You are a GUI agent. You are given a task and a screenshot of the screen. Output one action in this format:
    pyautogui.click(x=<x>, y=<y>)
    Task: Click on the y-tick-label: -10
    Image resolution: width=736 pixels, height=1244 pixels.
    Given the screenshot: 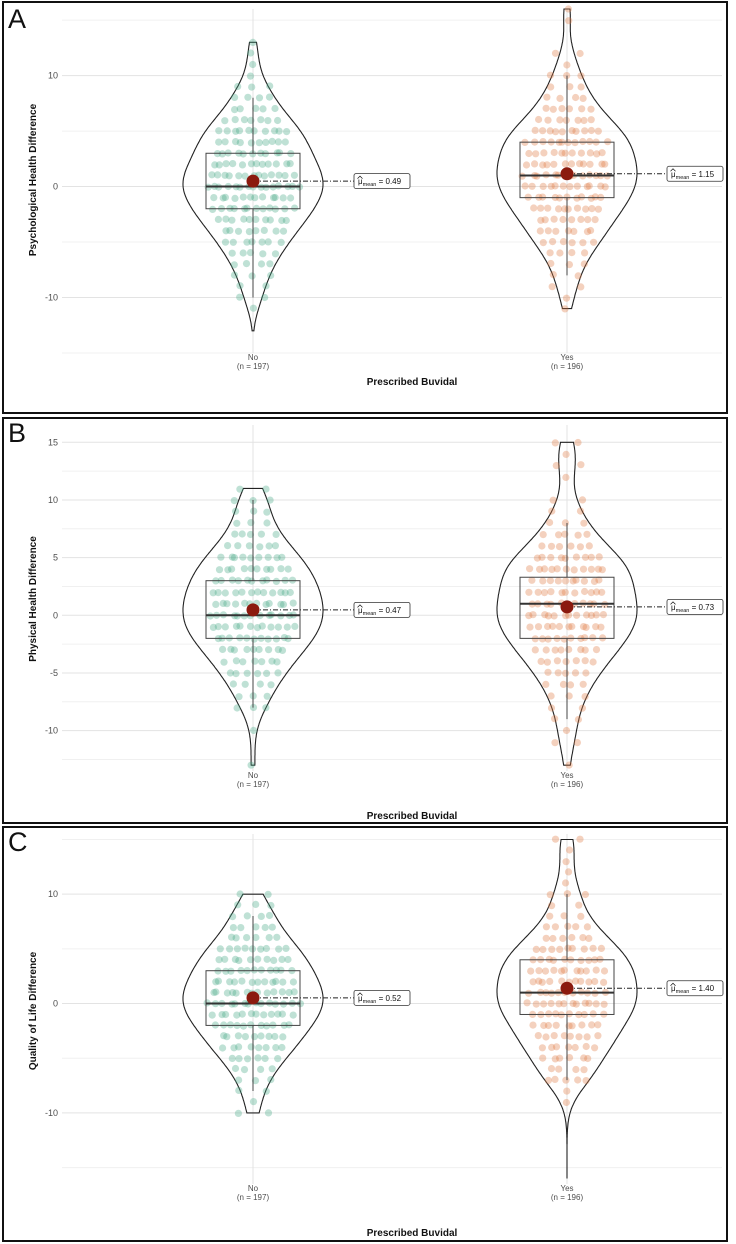 What is the action you would take?
    pyautogui.click(x=51, y=298)
    